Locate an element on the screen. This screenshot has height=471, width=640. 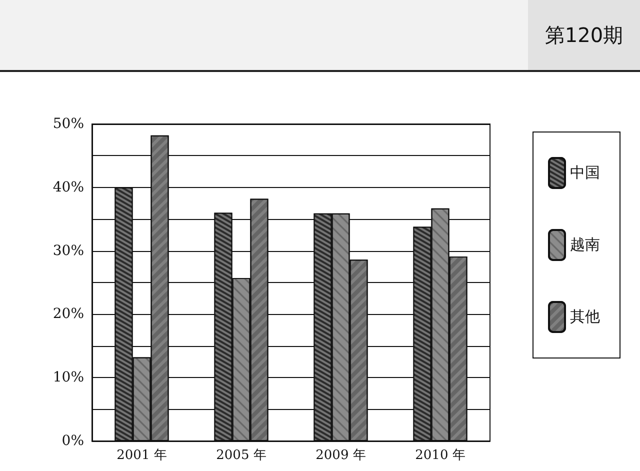
legend-label: 其他 is located at coordinates (585, 317).